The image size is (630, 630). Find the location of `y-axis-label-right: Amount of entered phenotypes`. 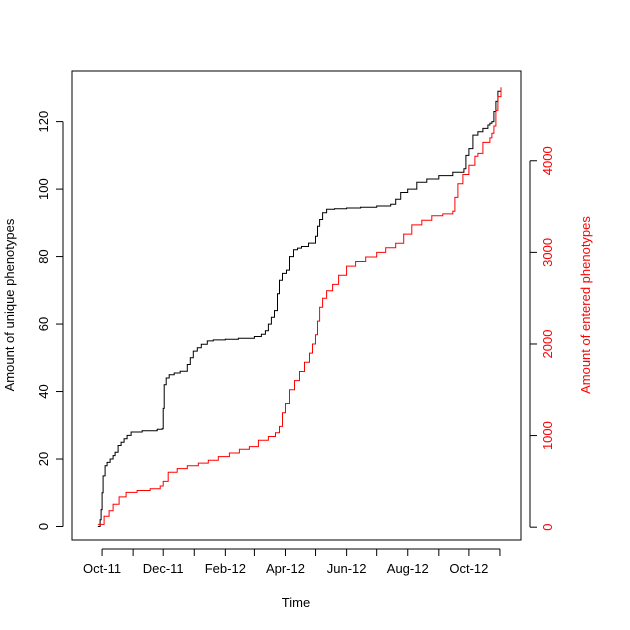

y-axis-label-right: Amount of entered phenotypes is located at coordinates (585, 305).